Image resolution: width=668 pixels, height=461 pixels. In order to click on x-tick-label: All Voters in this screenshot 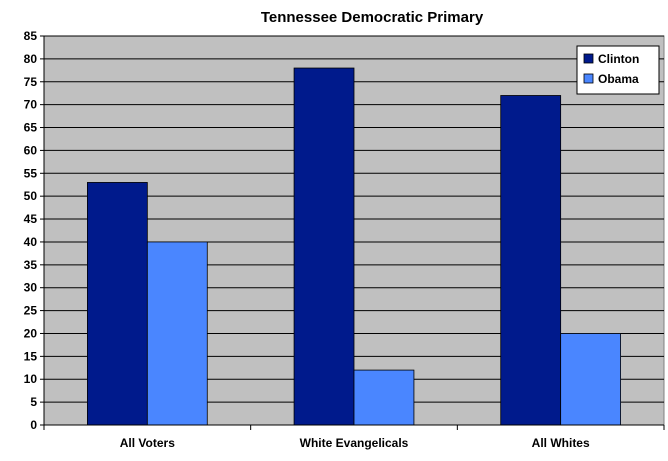, I will do `click(147, 443)`.